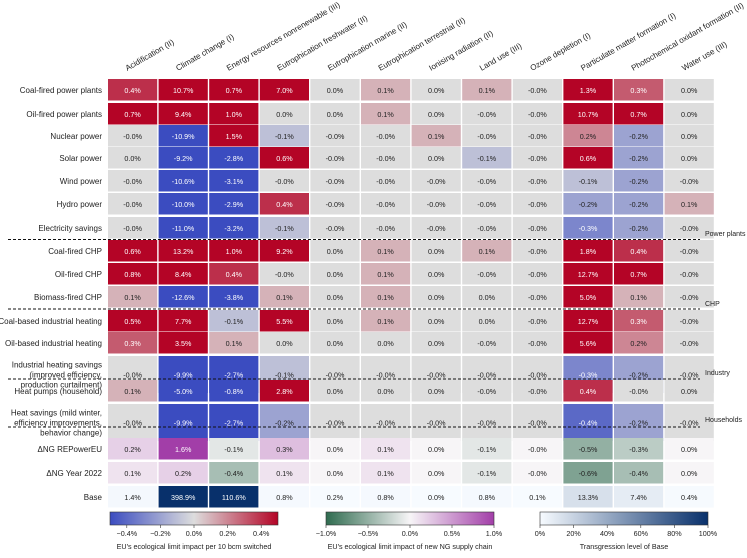 This screenshot has height=558, width=747. I want to click on cell-value-label: -12.6%, so click(183, 297).